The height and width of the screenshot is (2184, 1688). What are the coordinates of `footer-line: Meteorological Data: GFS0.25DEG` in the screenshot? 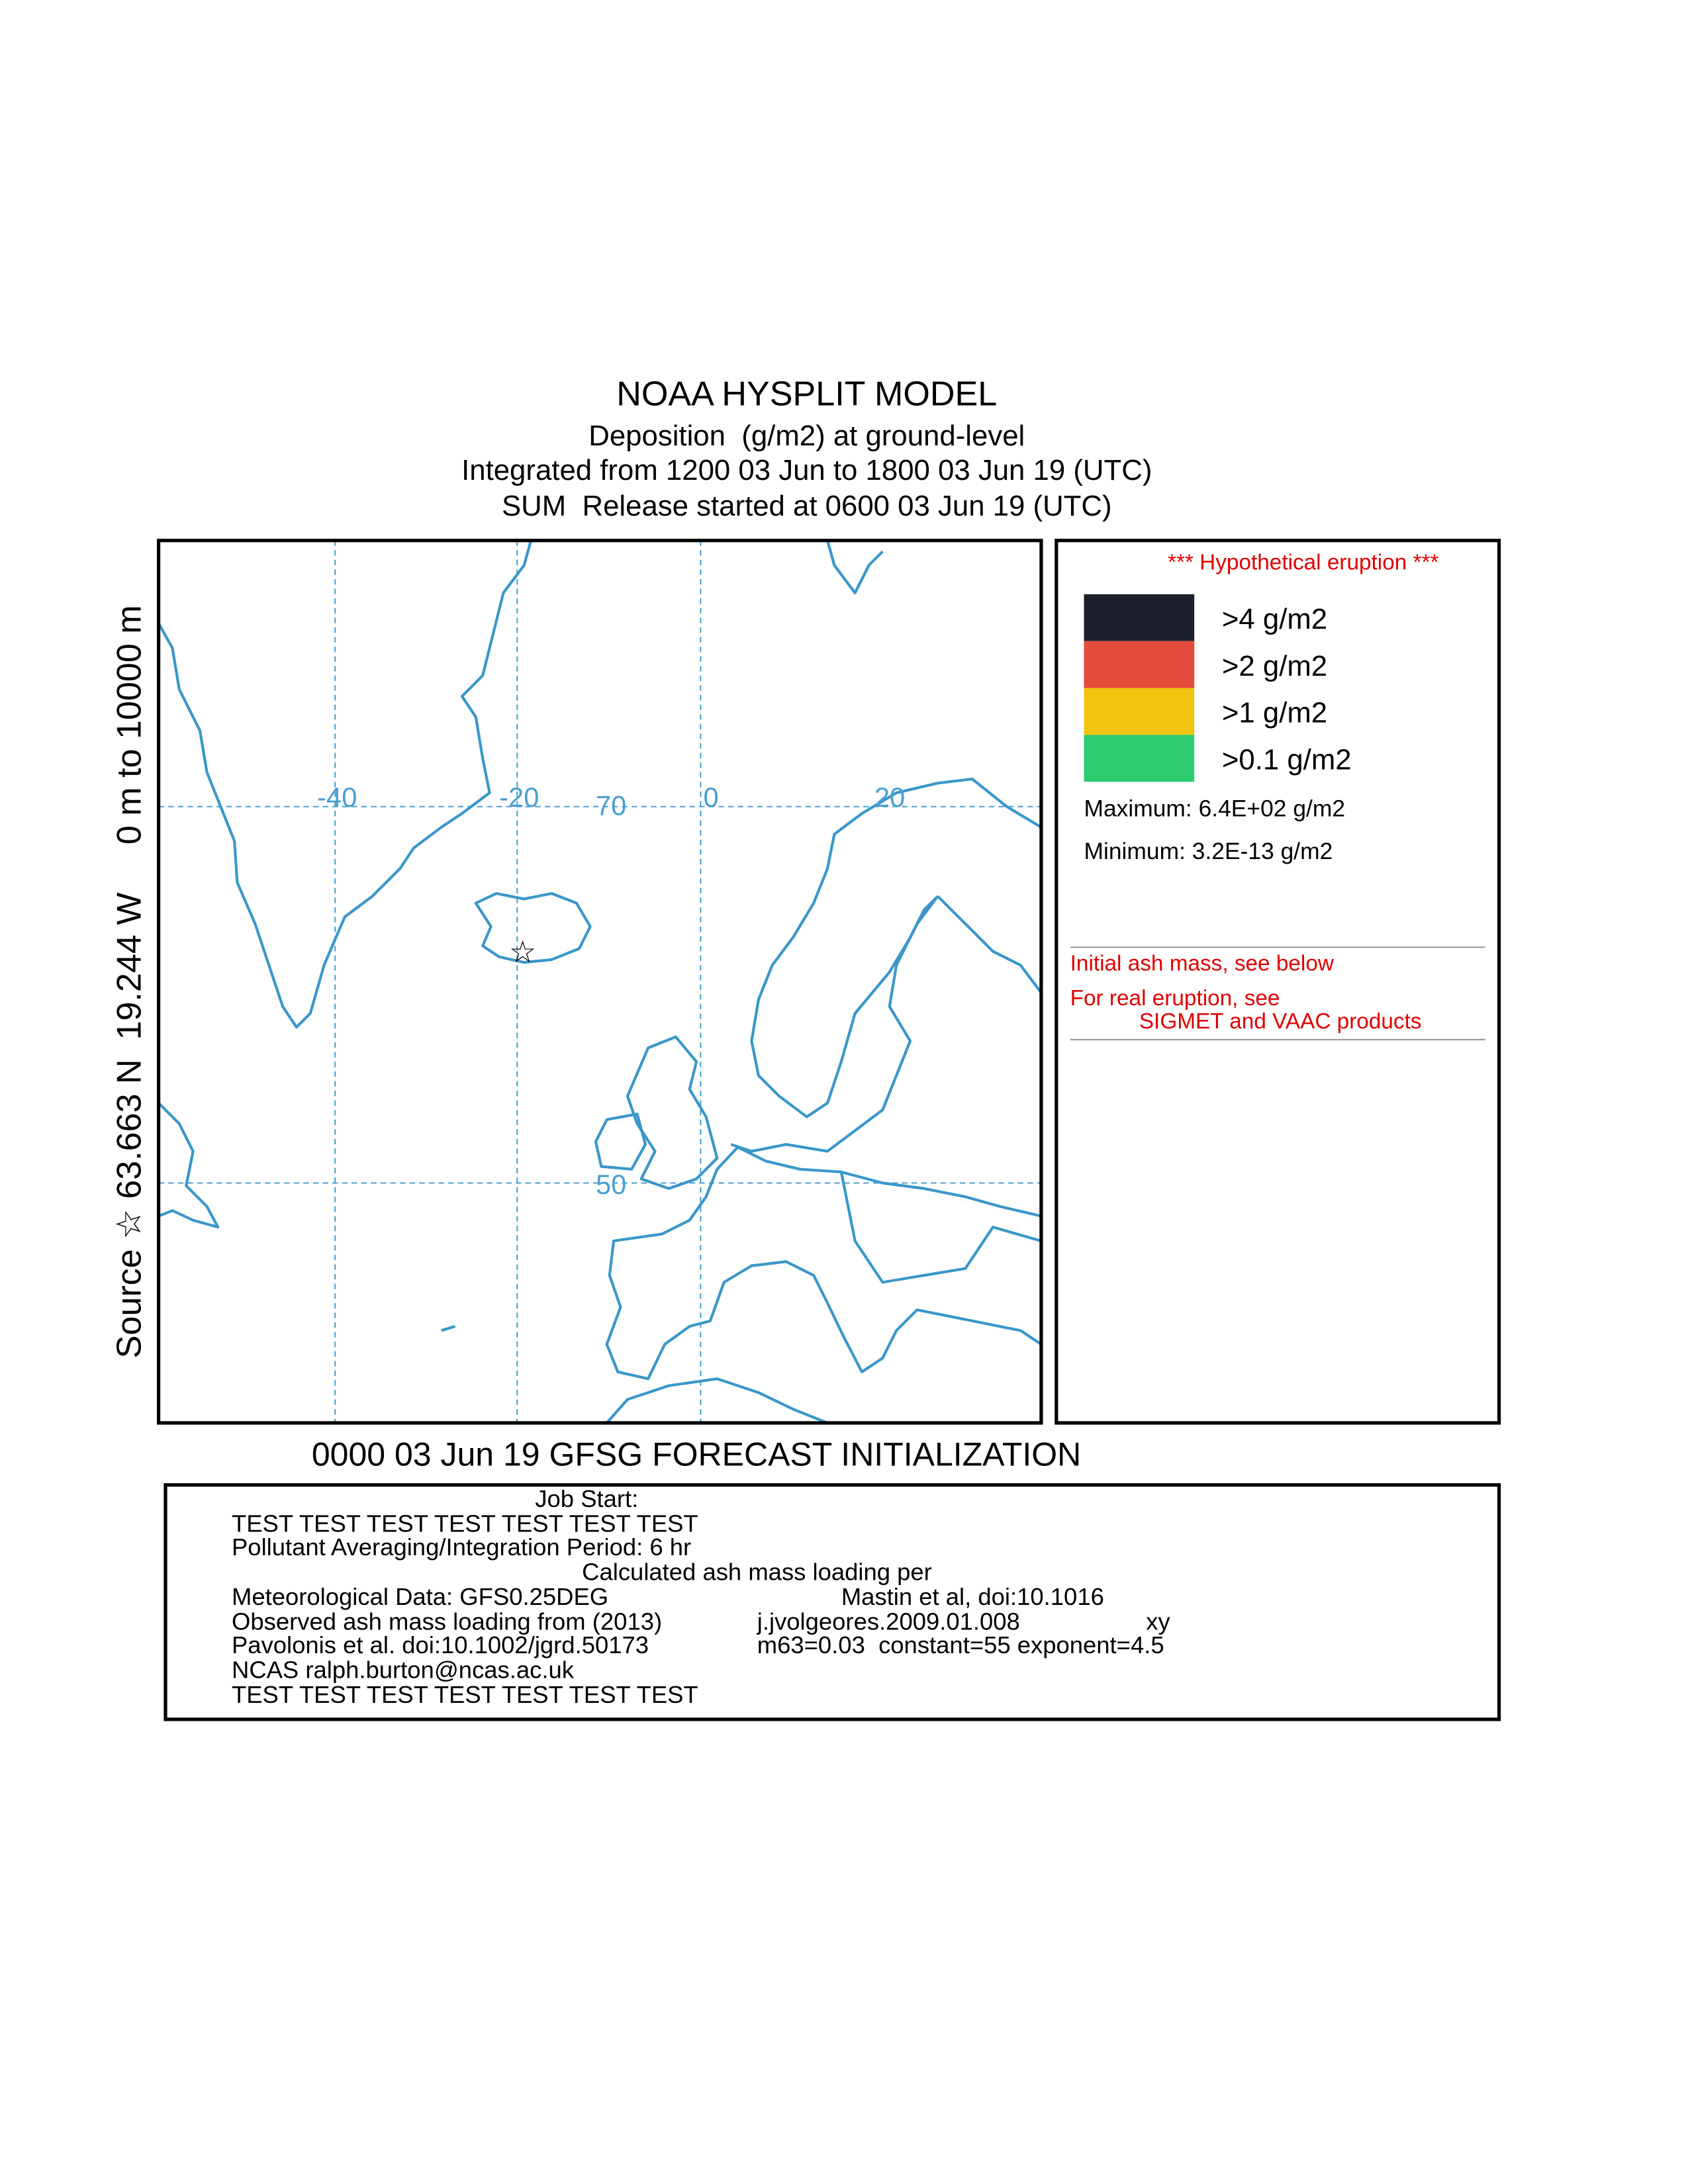 It's located at (420, 1596).